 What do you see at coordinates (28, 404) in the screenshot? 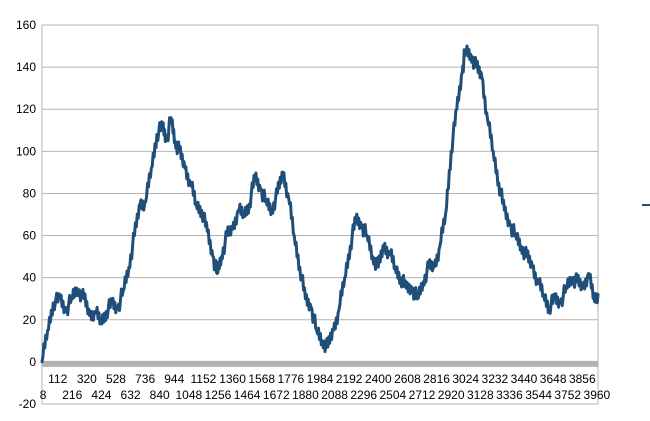
I see `y-tick-label: -20` at bounding box center [28, 404].